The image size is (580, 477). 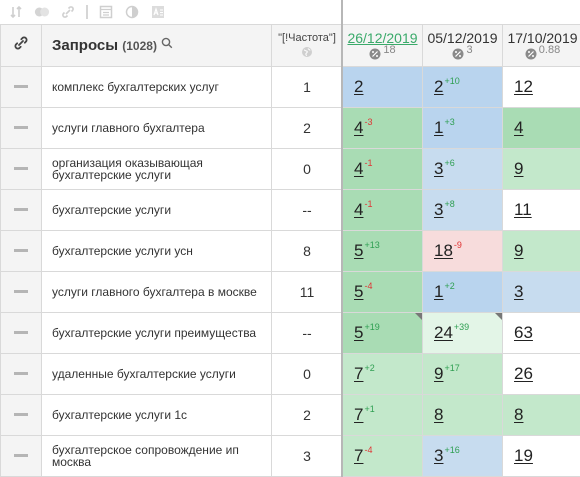 I want to click on position-cell: 2, so click(x=382, y=87).